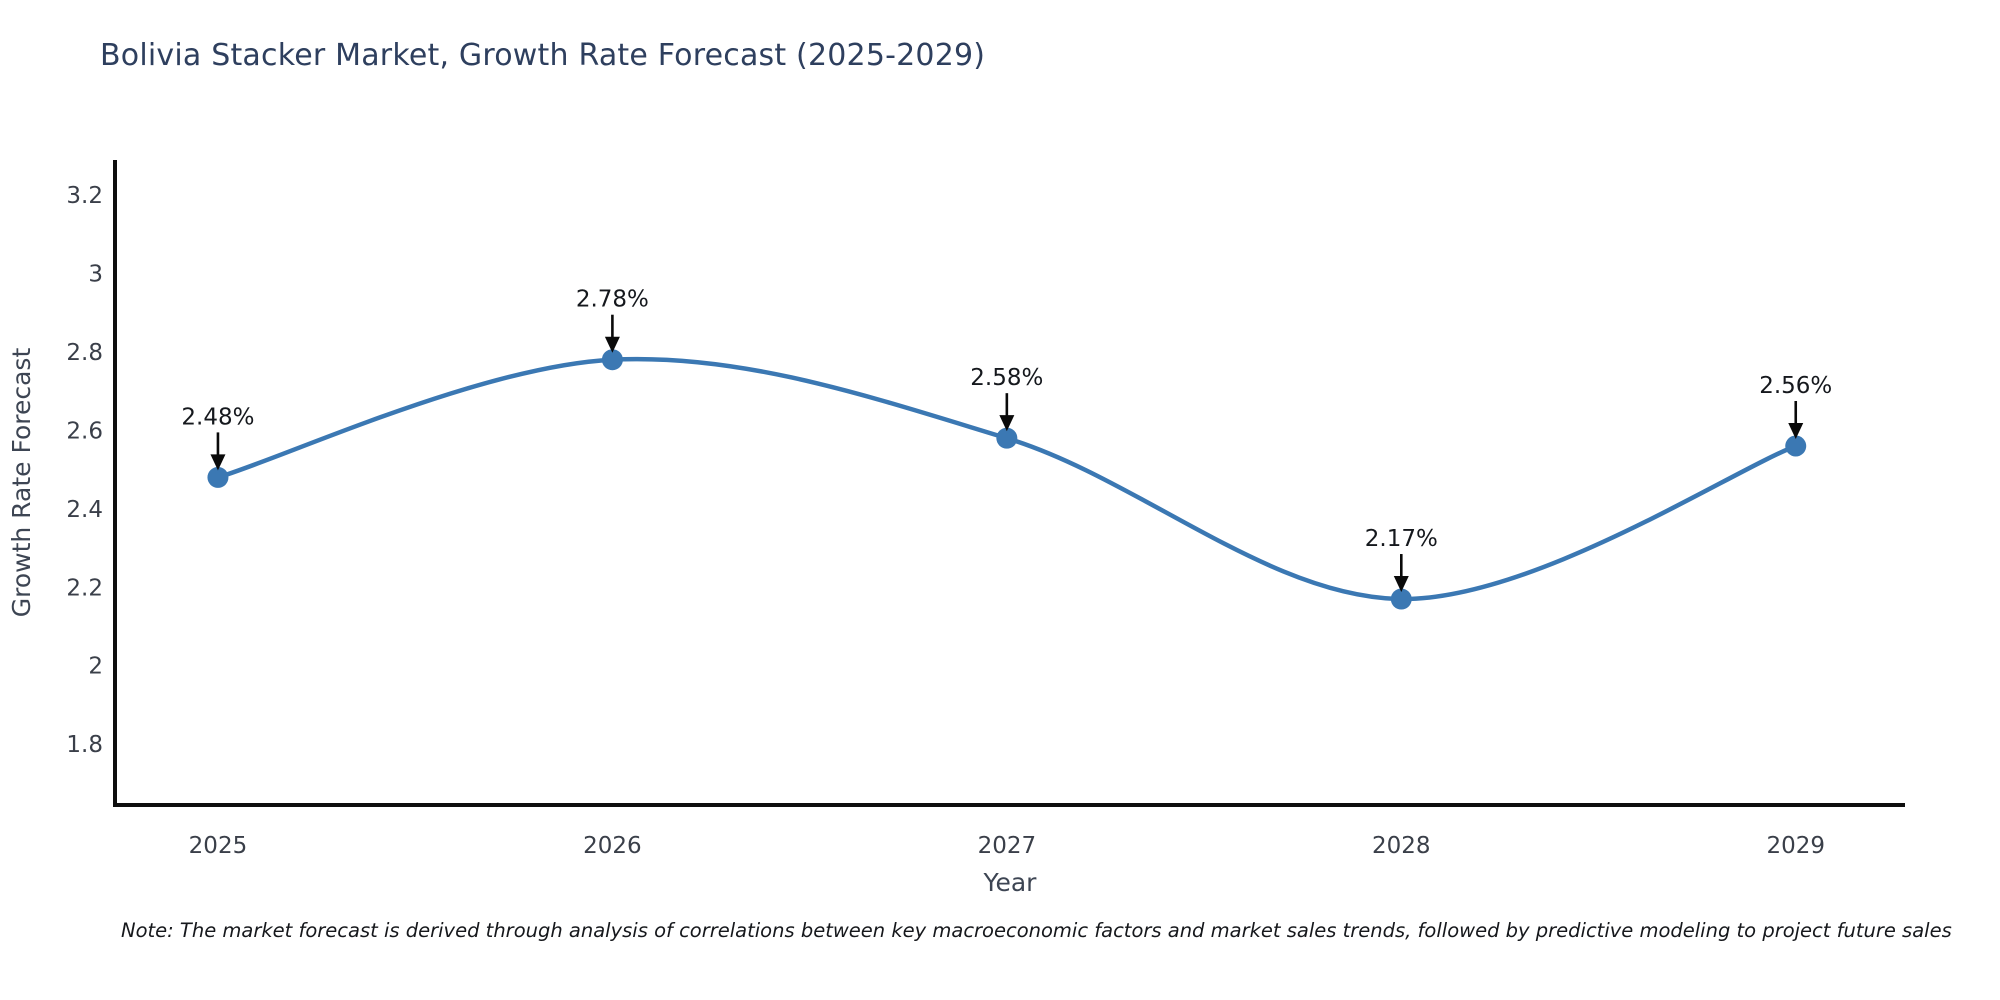 The image size is (2000, 1000). Describe the element at coordinates (218, 846) in the screenshot. I see `x-axis-tick-label: 2025` at that location.